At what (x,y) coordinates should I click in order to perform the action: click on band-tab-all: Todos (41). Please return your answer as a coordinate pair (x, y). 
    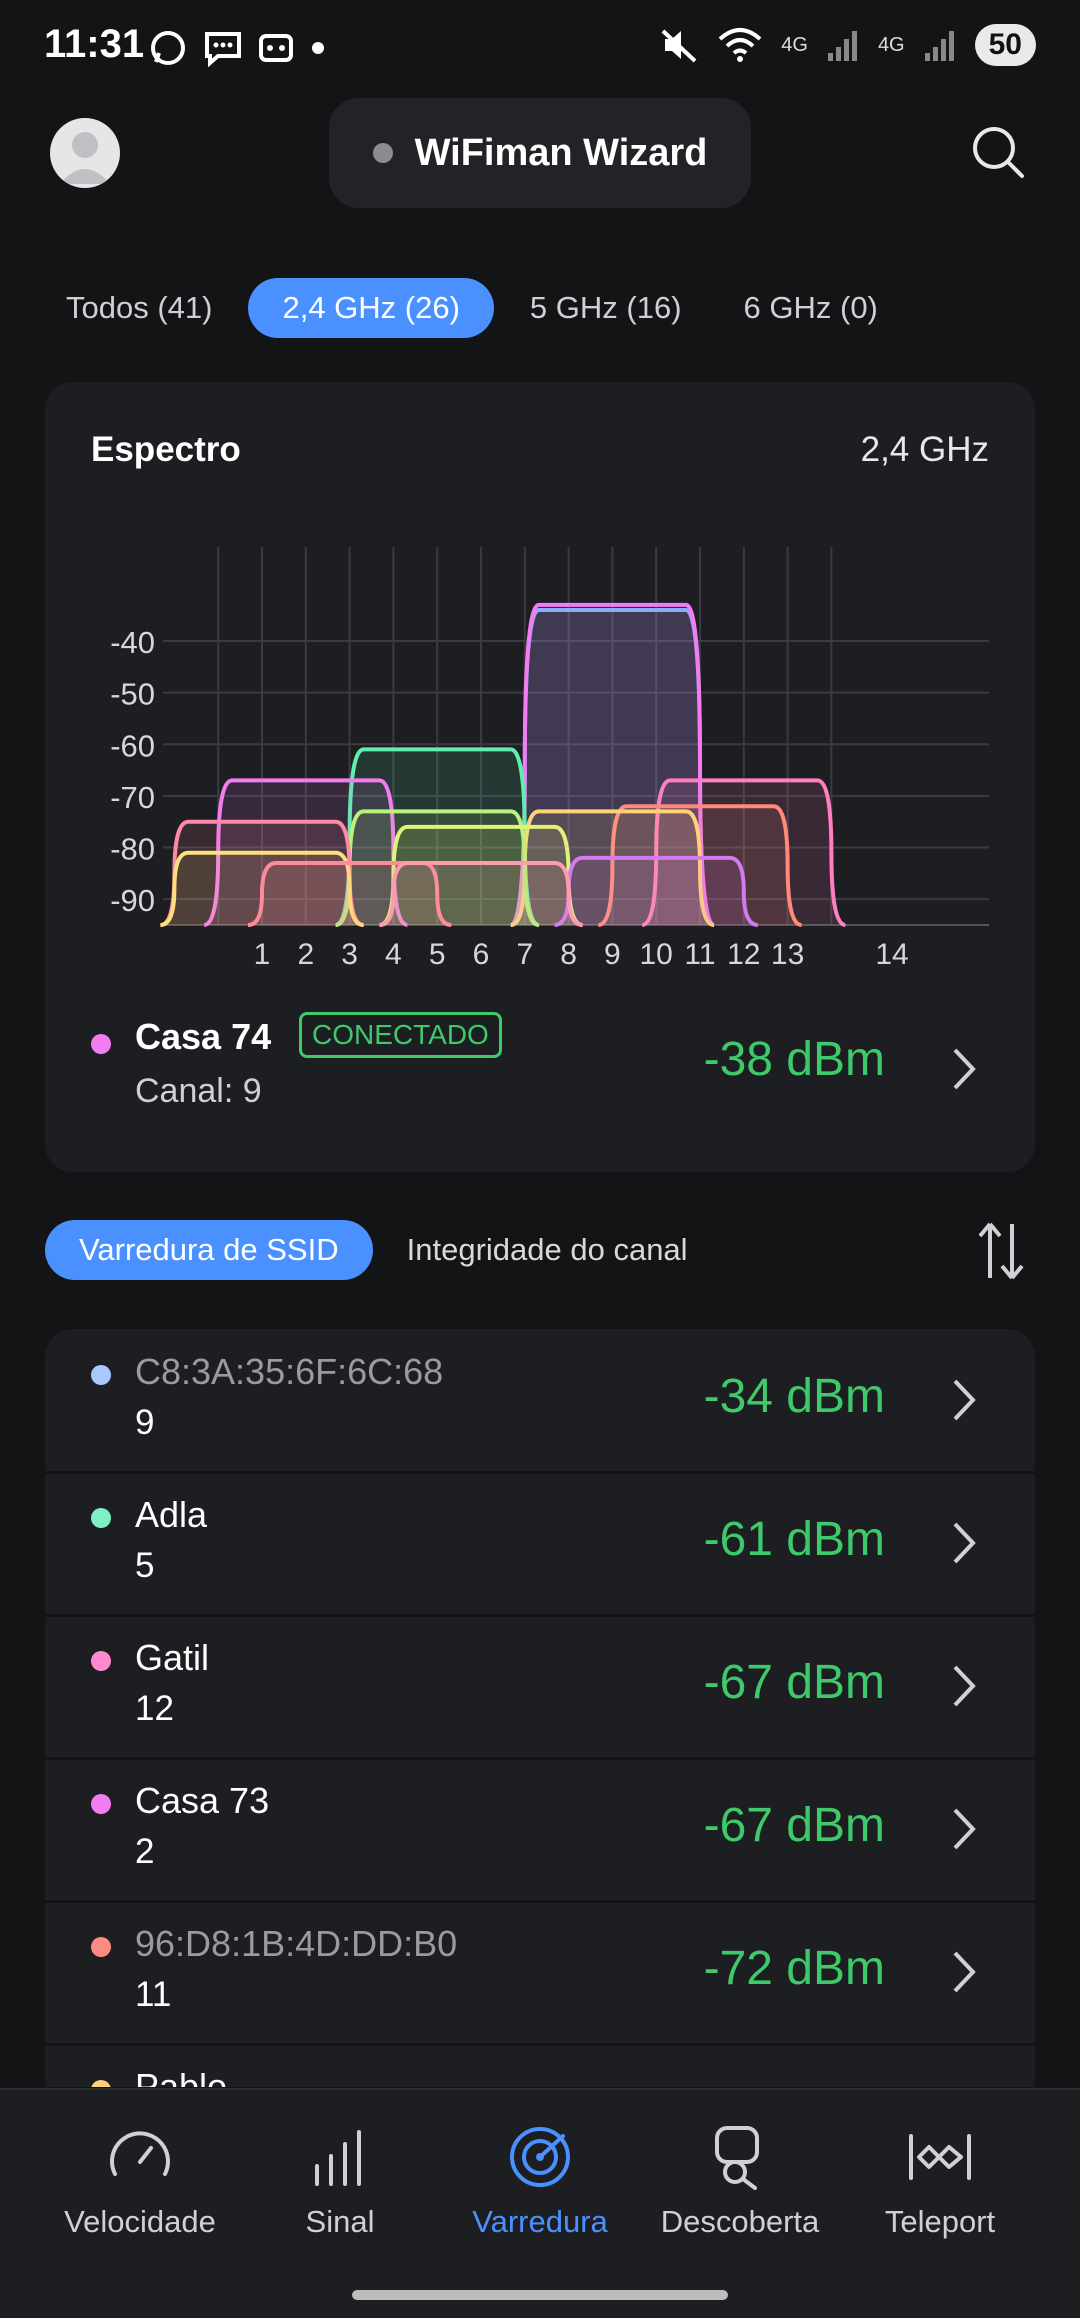
    Looking at the image, I should click on (139, 307).